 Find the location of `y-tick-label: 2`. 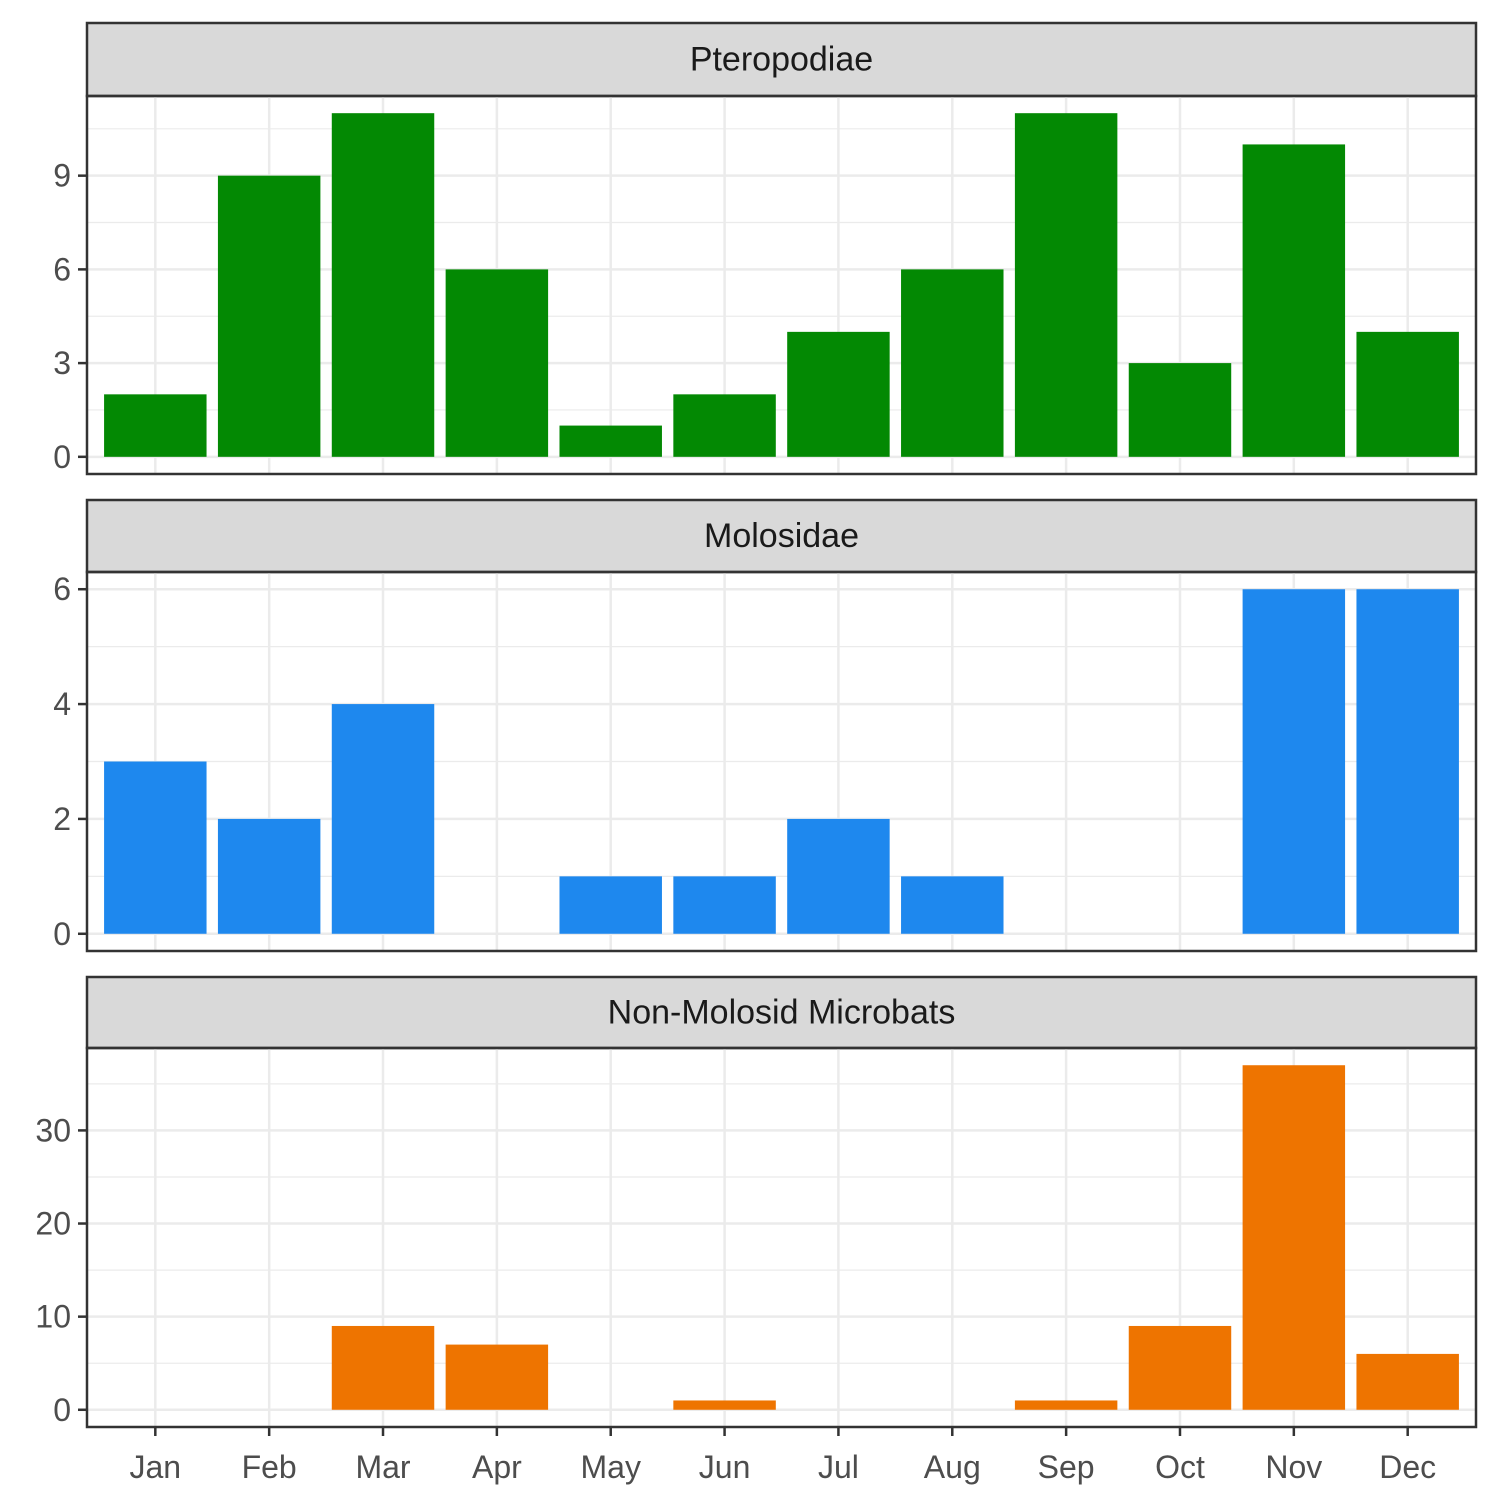

y-tick-label: 2 is located at coordinates (62, 819).